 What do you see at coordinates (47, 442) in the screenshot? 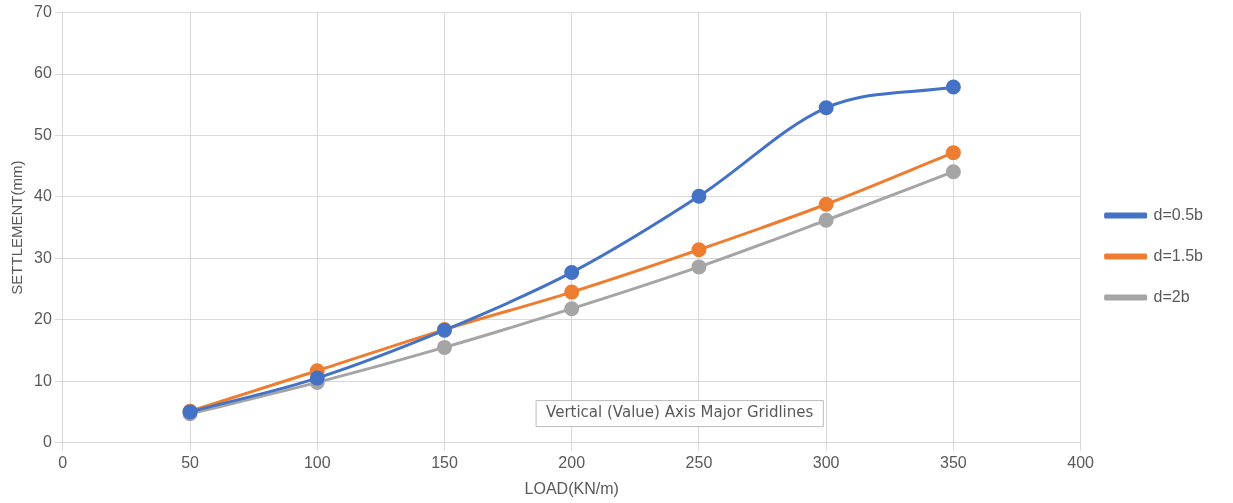
I see `y-tick-label: 0` at bounding box center [47, 442].